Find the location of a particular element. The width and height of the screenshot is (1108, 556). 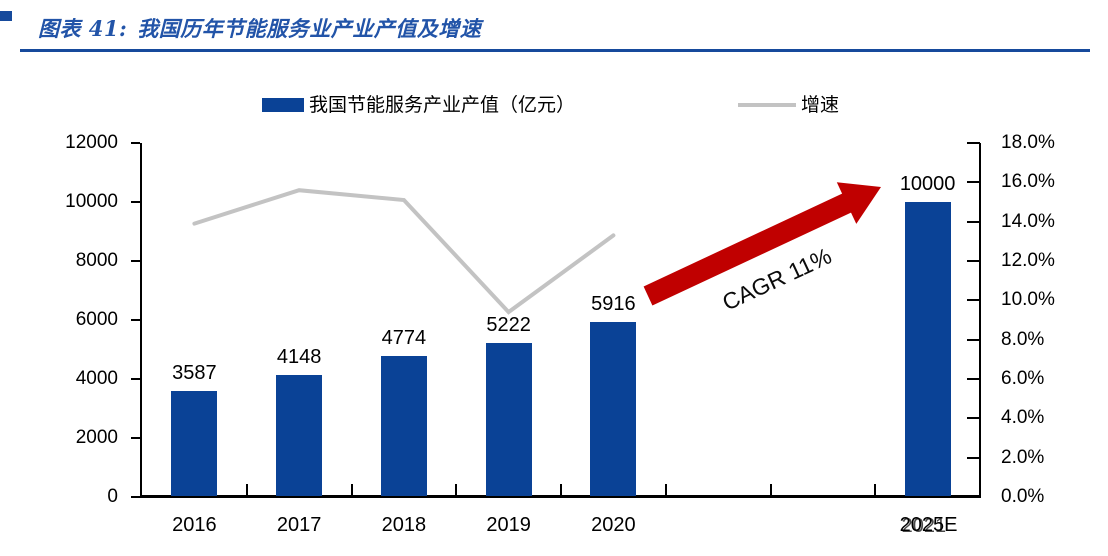

y-left-label: 4000 is located at coordinates (96, 378).